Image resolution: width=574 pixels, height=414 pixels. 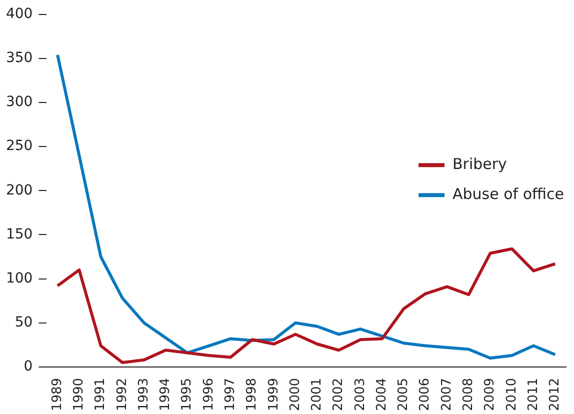 I want to click on x-tick-label: 2008, so click(x=468, y=395).